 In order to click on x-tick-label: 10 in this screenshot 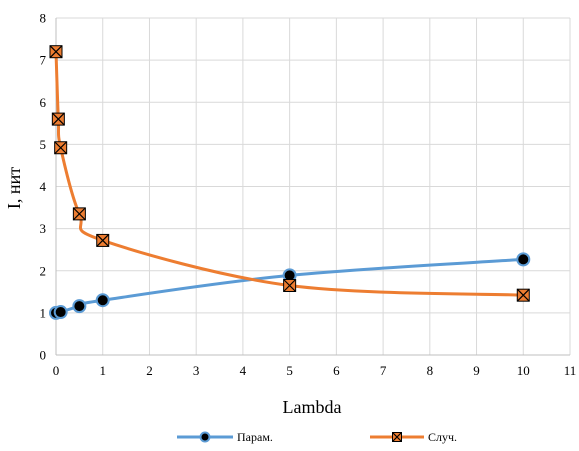, I will do `click(523, 370)`.